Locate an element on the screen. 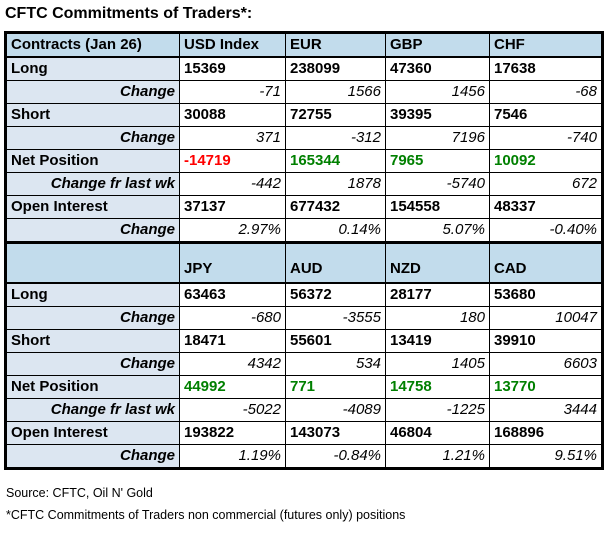 The width and height of the screenshot is (606, 552). table-row: Change 1.19% -0.84% 1.21% 9.51% is located at coordinates (304, 456).